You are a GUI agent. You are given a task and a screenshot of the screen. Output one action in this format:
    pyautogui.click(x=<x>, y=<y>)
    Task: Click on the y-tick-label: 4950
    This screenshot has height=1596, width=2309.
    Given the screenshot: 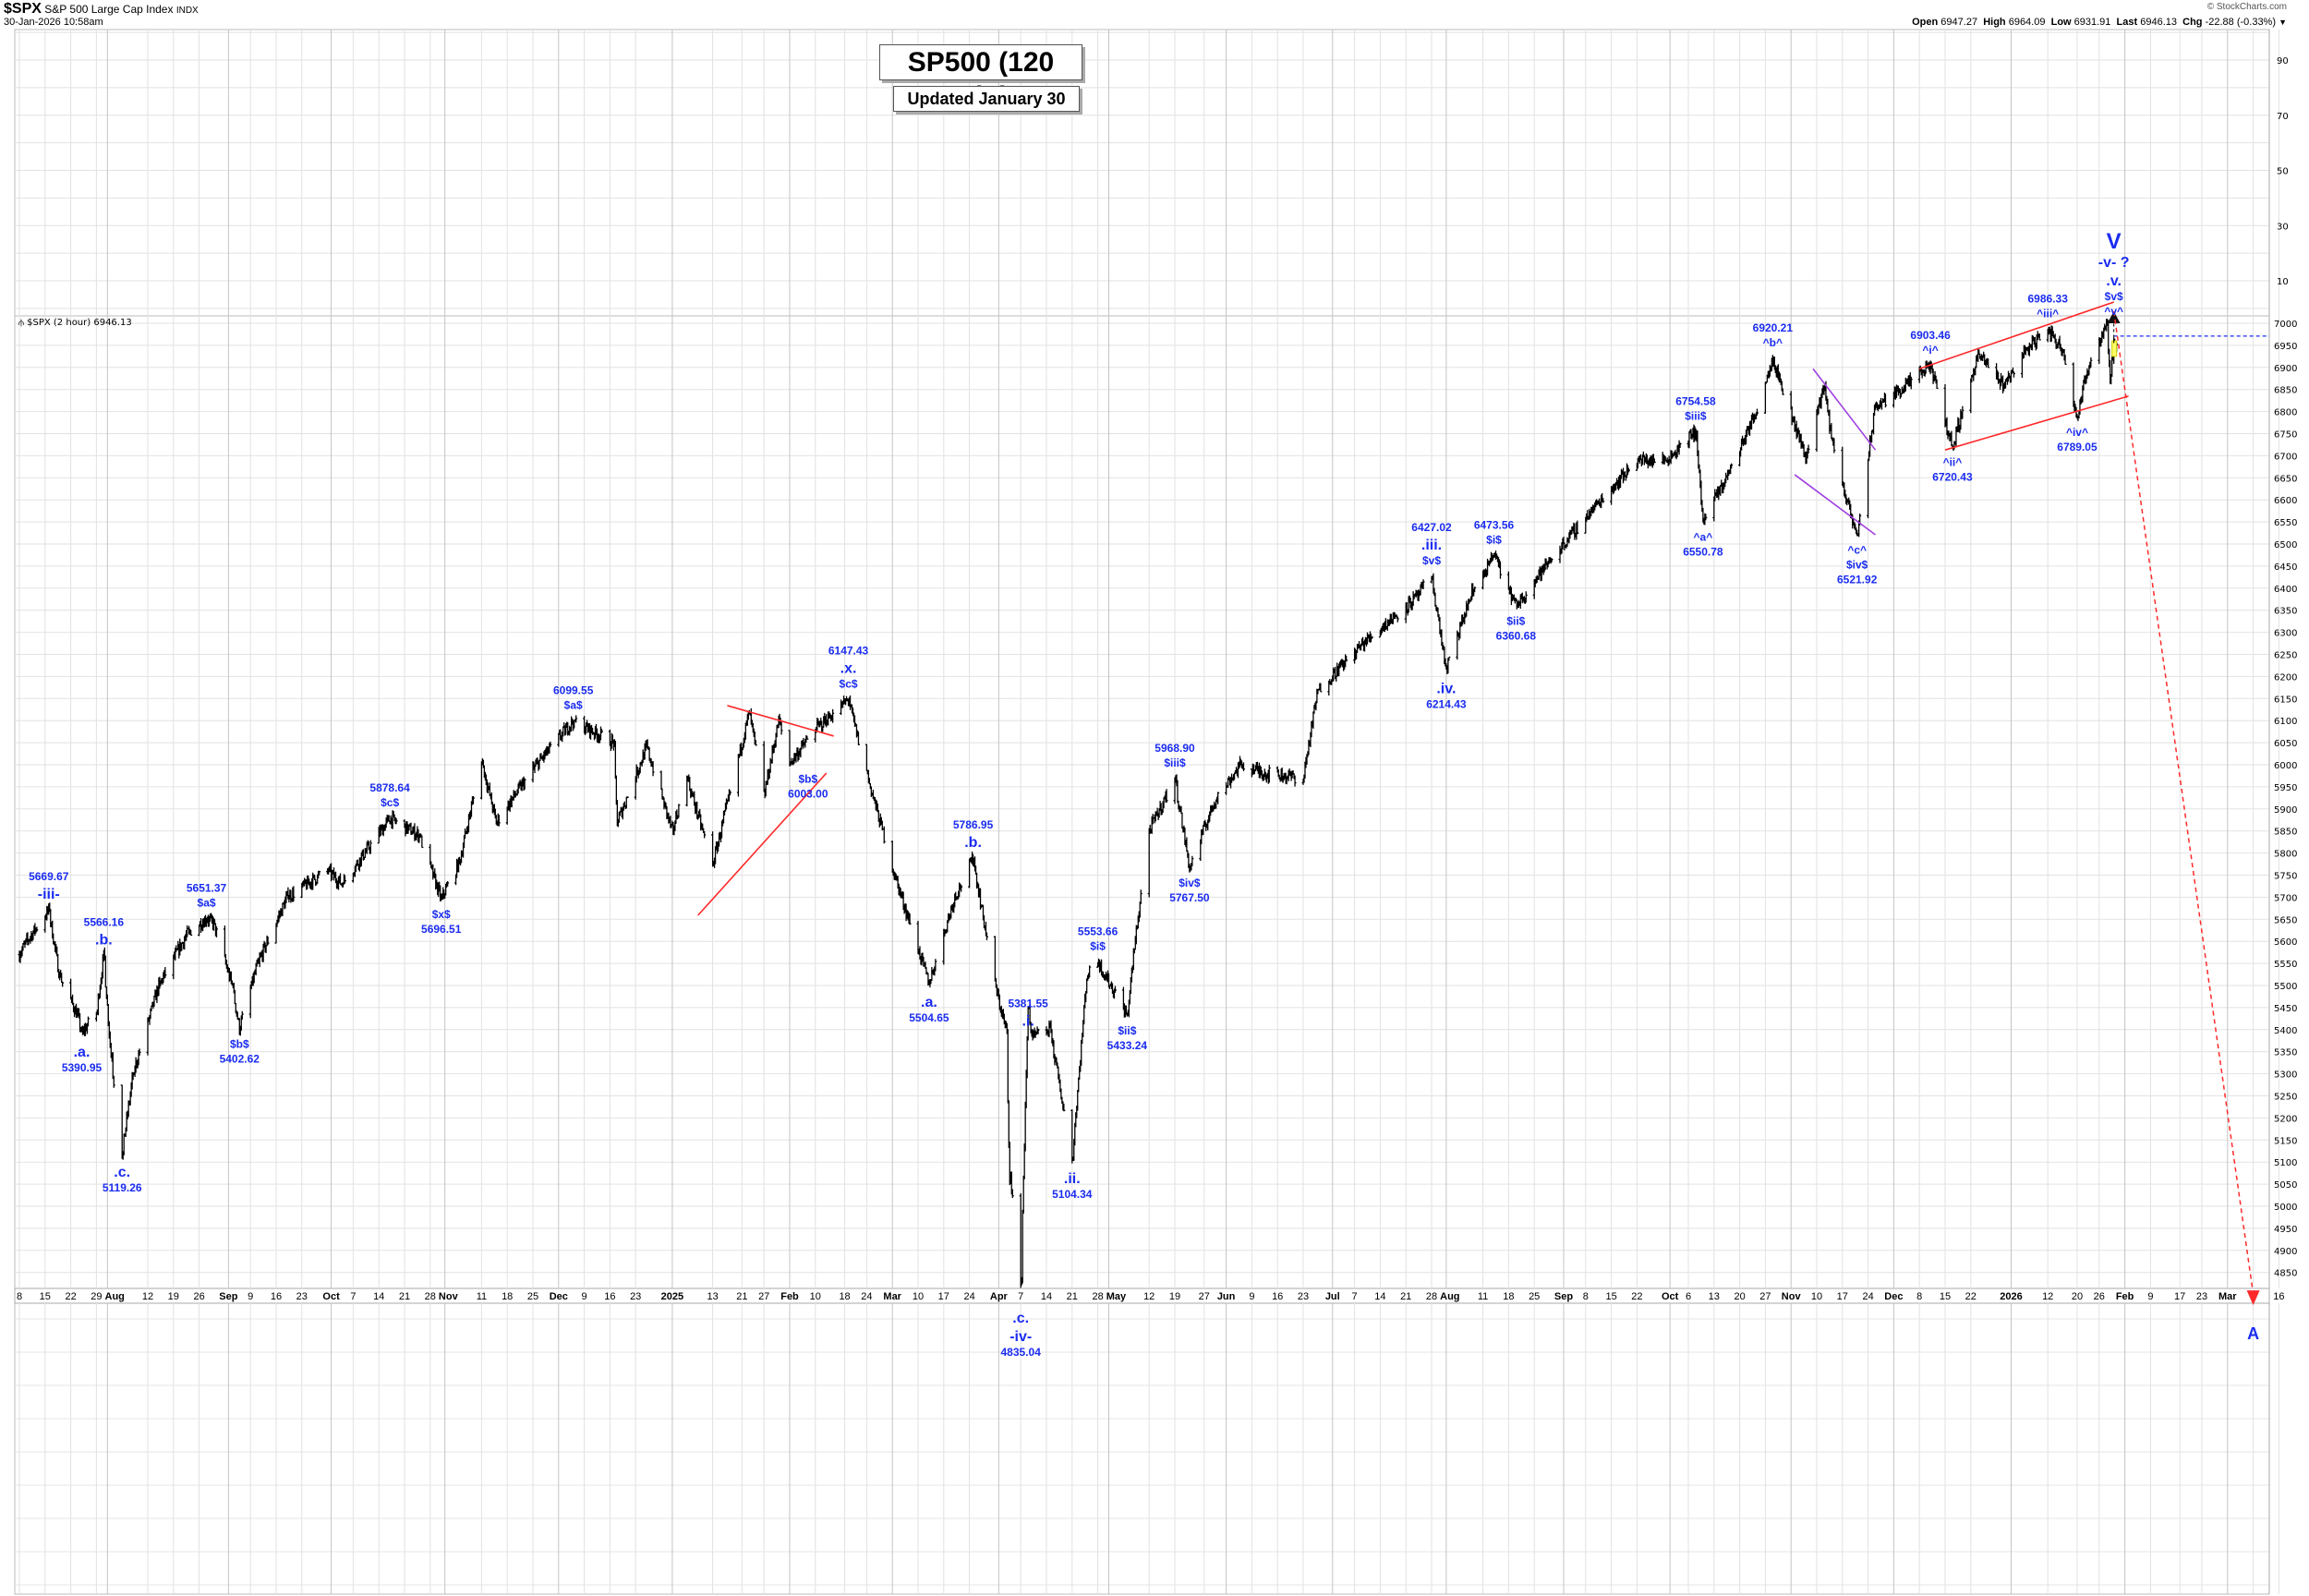 What is the action you would take?
    pyautogui.click(x=2285, y=1230)
    